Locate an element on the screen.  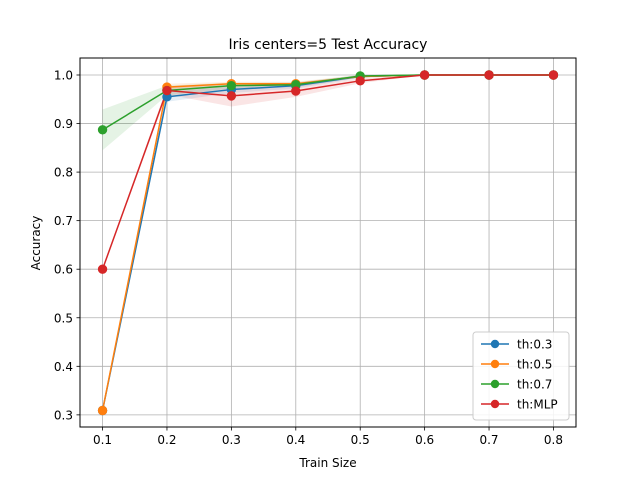
y-axis-title: Accuracy is located at coordinates (36, 243).